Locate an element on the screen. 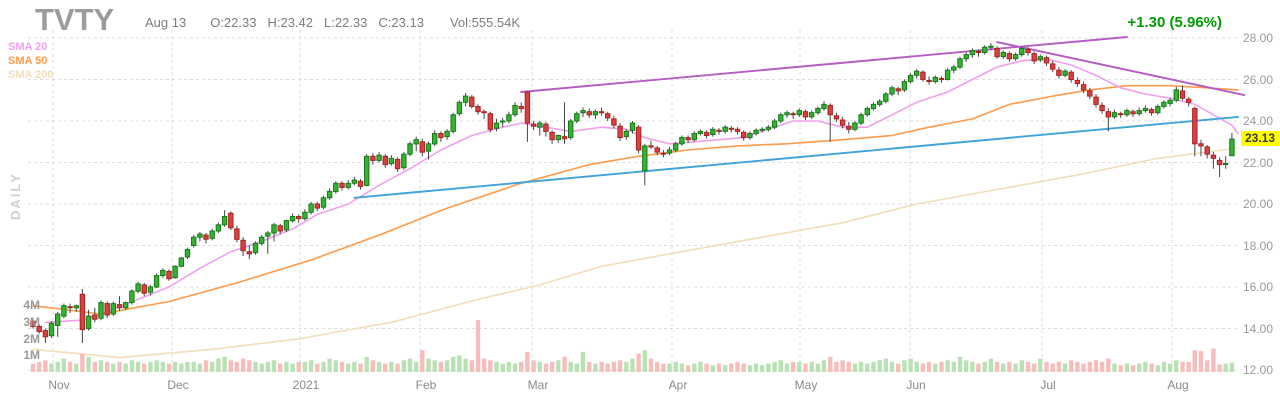 Image resolution: width=1280 pixels, height=400 pixels. month-label: Feb is located at coordinates (426, 385).